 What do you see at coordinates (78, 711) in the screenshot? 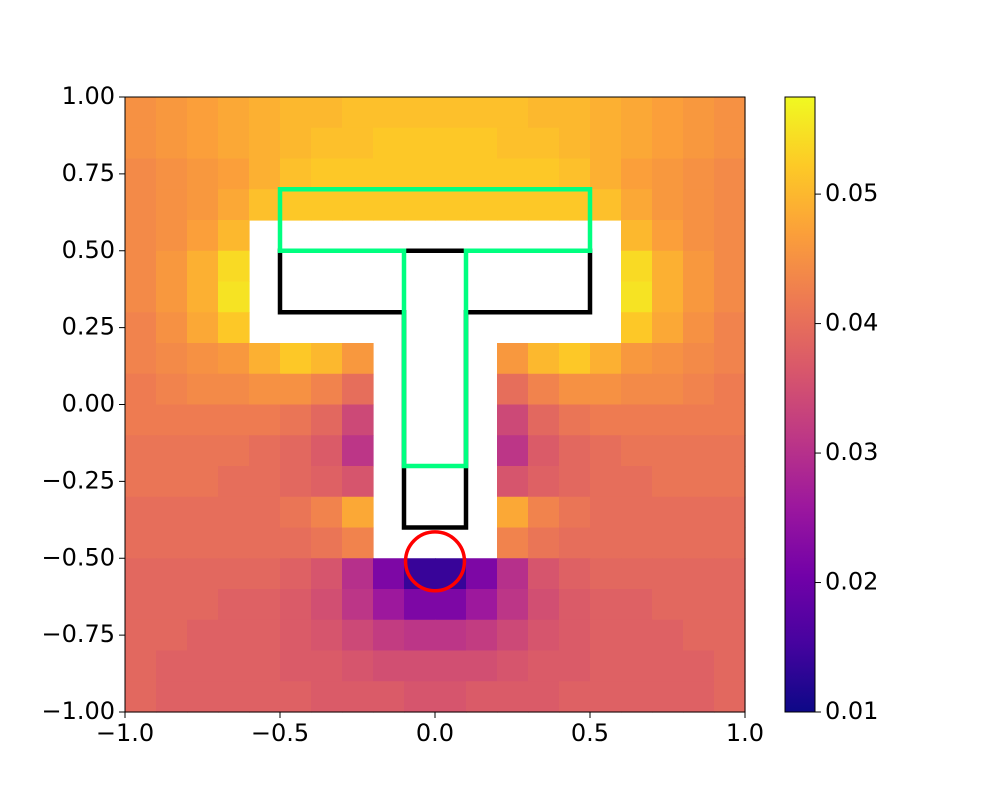
I see `y-tick-label: −1.00` at bounding box center [78, 711].